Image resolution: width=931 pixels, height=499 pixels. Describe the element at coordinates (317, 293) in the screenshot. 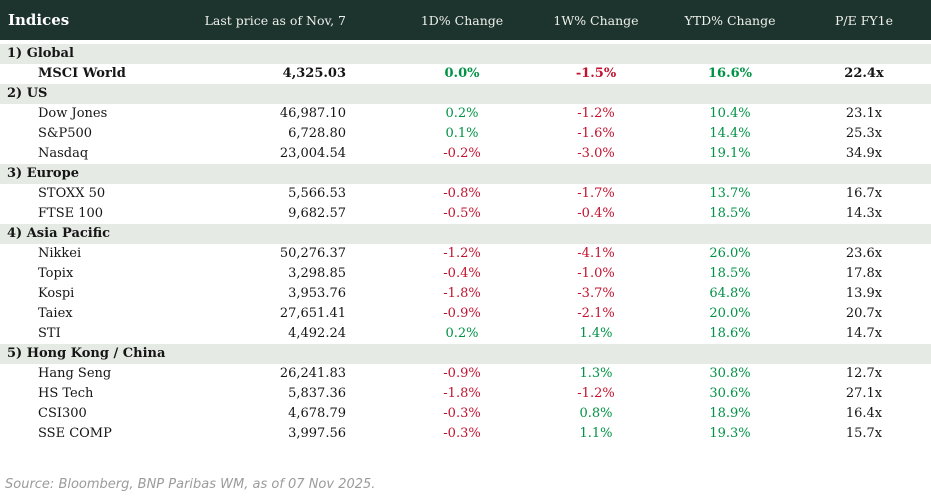

I see `last-price: 3,953.76` at that location.